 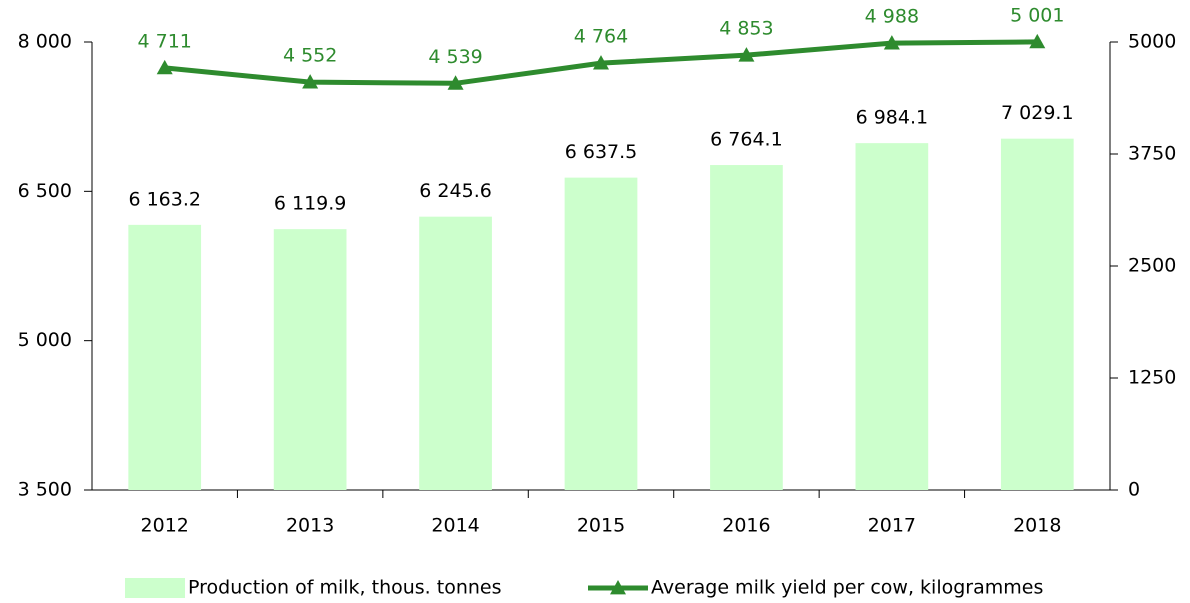 I want to click on bar-value-label: 6 764.1, so click(x=746, y=140).